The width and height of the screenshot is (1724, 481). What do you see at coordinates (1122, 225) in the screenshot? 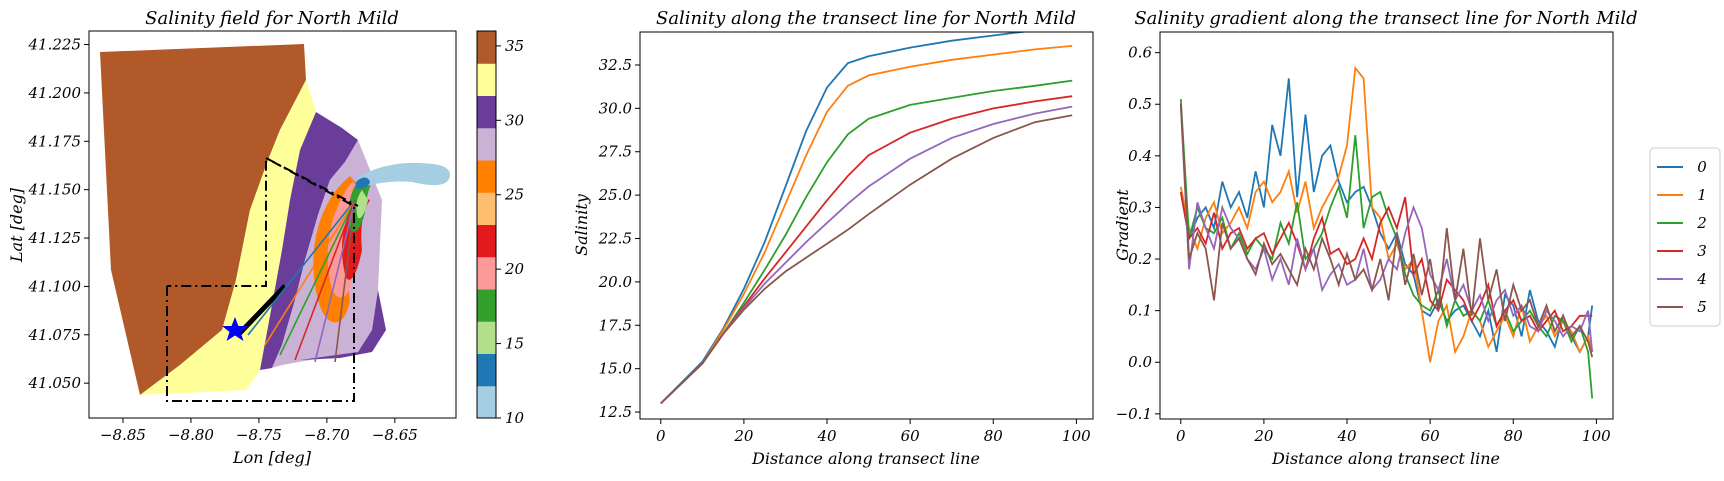
I see `gradient-ylabel: Gradient` at bounding box center [1122, 225].